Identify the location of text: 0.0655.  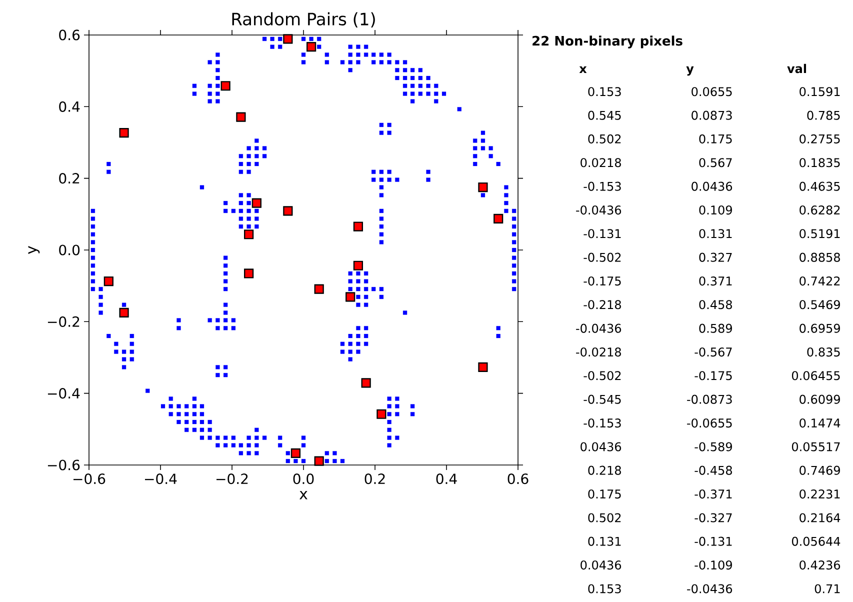
(712, 91).